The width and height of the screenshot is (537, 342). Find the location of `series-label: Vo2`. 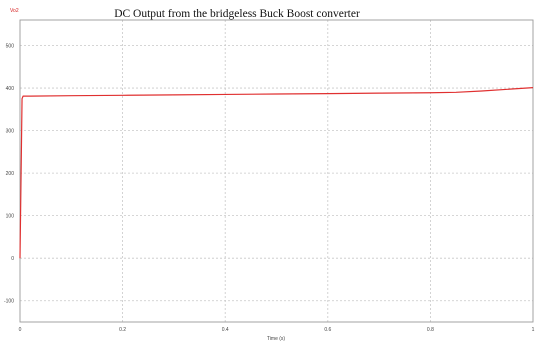

series-label: Vo2 is located at coordinates (14, 11).